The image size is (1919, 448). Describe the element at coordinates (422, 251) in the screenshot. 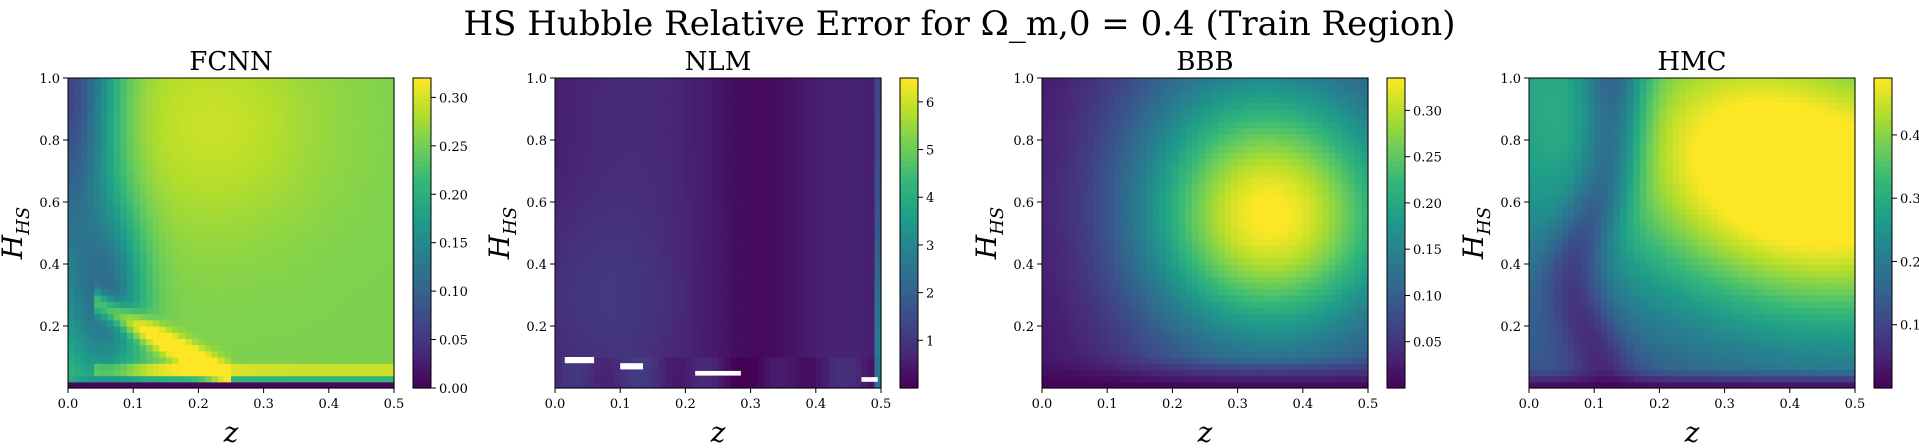

I see `colorbar-segment` at that location.